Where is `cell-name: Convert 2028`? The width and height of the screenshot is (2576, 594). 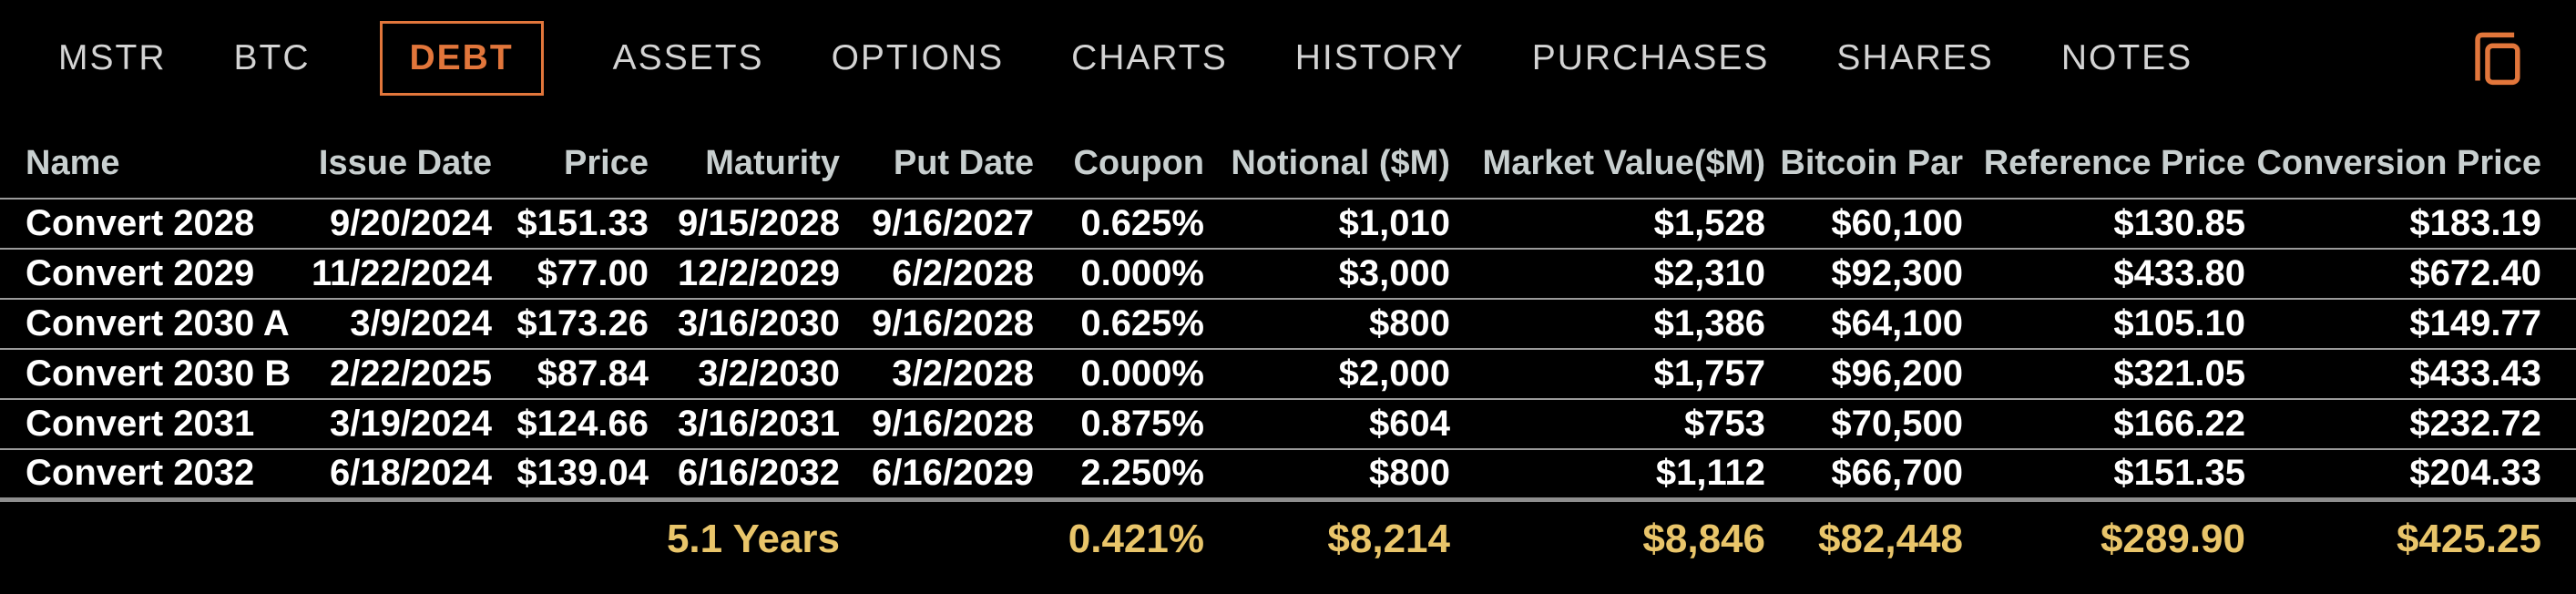 cell-name: Convert 2028 is located at coordinates (140, 223).